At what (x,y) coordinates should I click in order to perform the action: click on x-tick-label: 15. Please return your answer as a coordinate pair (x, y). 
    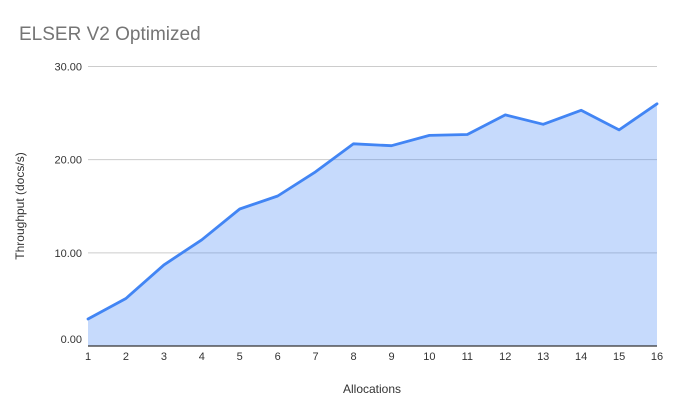
    Looking at the image, I should click on (619, 357).